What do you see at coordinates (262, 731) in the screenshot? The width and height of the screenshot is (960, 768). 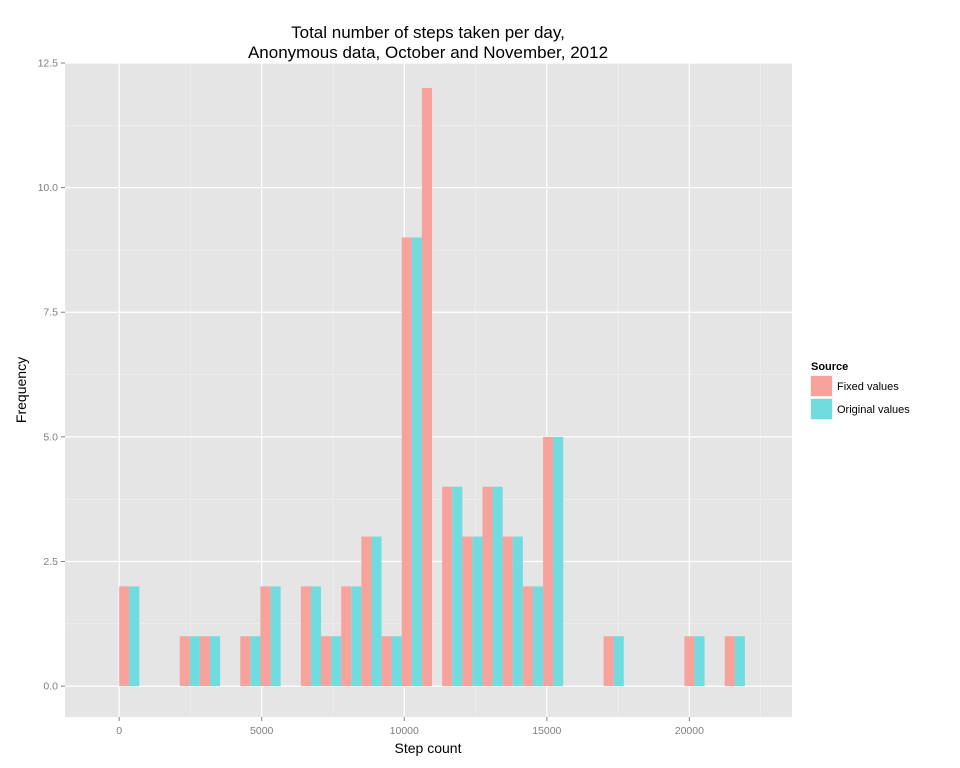 I see `x-tick-label: 5000` at bounding box center [262, 731].